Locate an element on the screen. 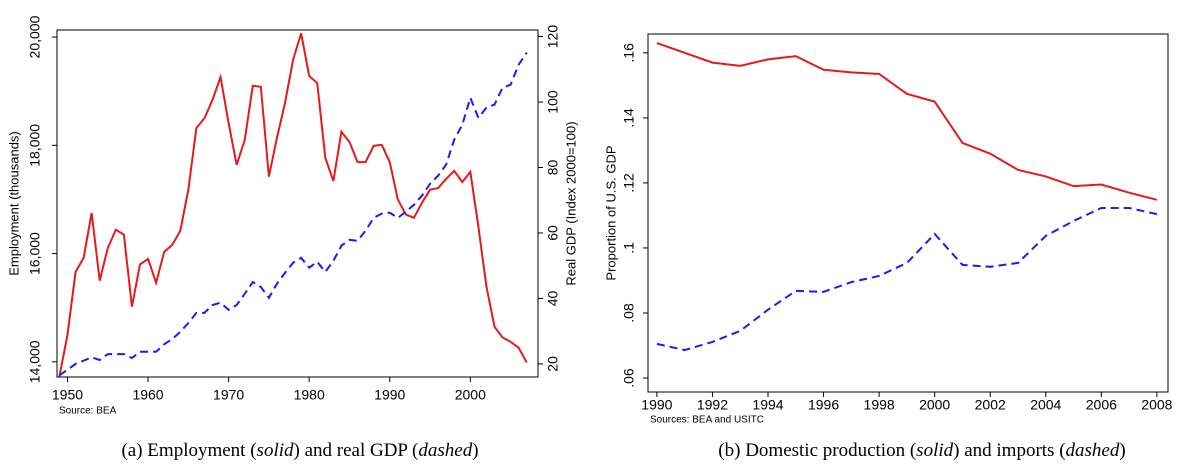 This screenshot has height=470, width=1182. y-axis-title: Proportion of U.S. GDP is located at coordinates (610, 212).